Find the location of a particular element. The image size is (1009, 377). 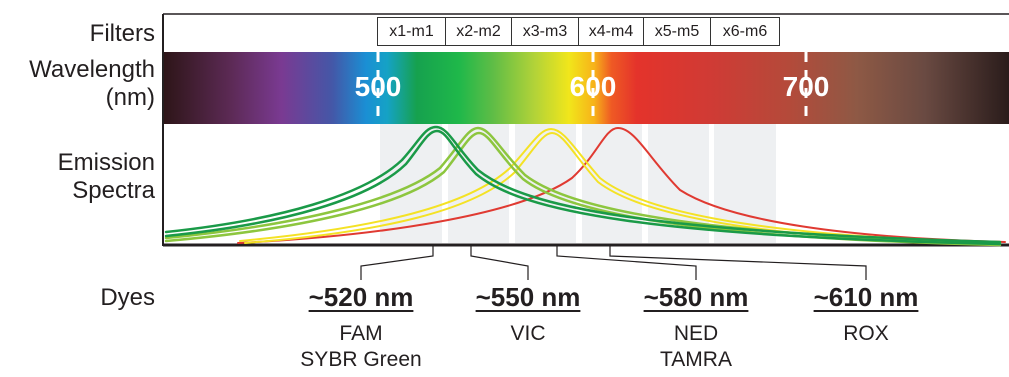

wavelength-tick-lines is located at coordinates (592, 88).